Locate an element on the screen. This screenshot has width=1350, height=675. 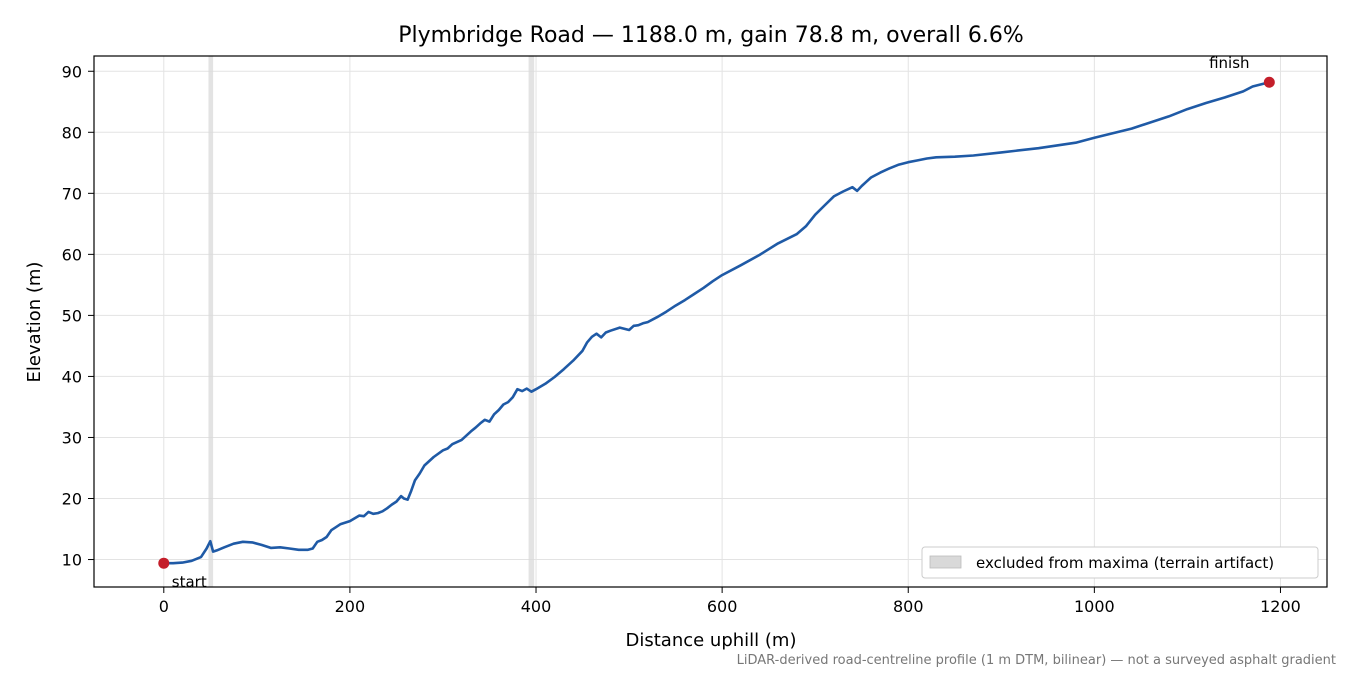
y-tick-label: 60 is located at coordinates (72, 254).